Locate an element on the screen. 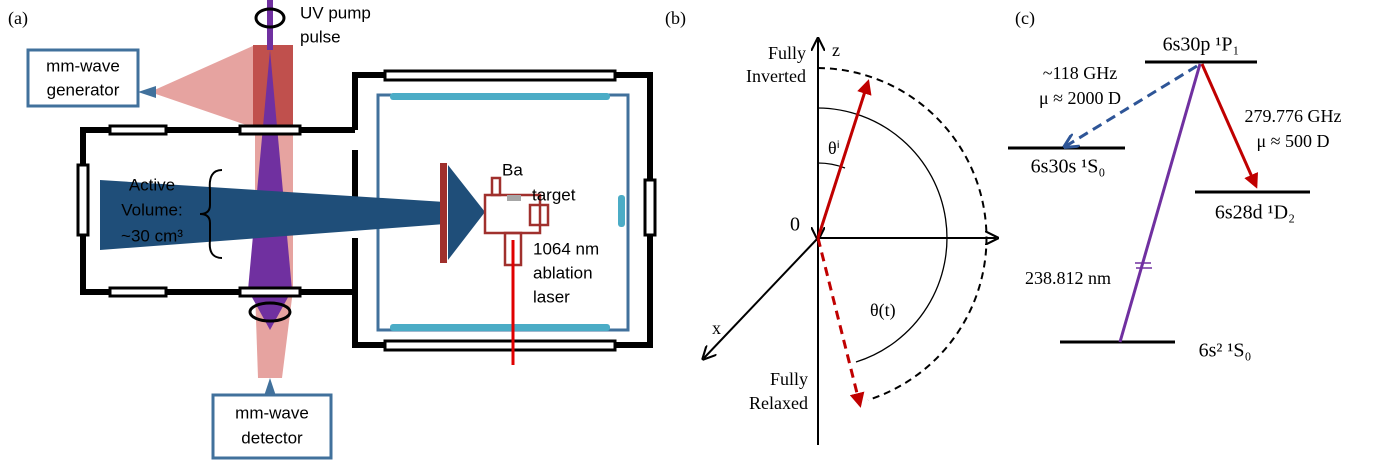 The image size is (1376, 468). transition-label: μ ≈ 2000 D is located at coordinates (1080, 98).